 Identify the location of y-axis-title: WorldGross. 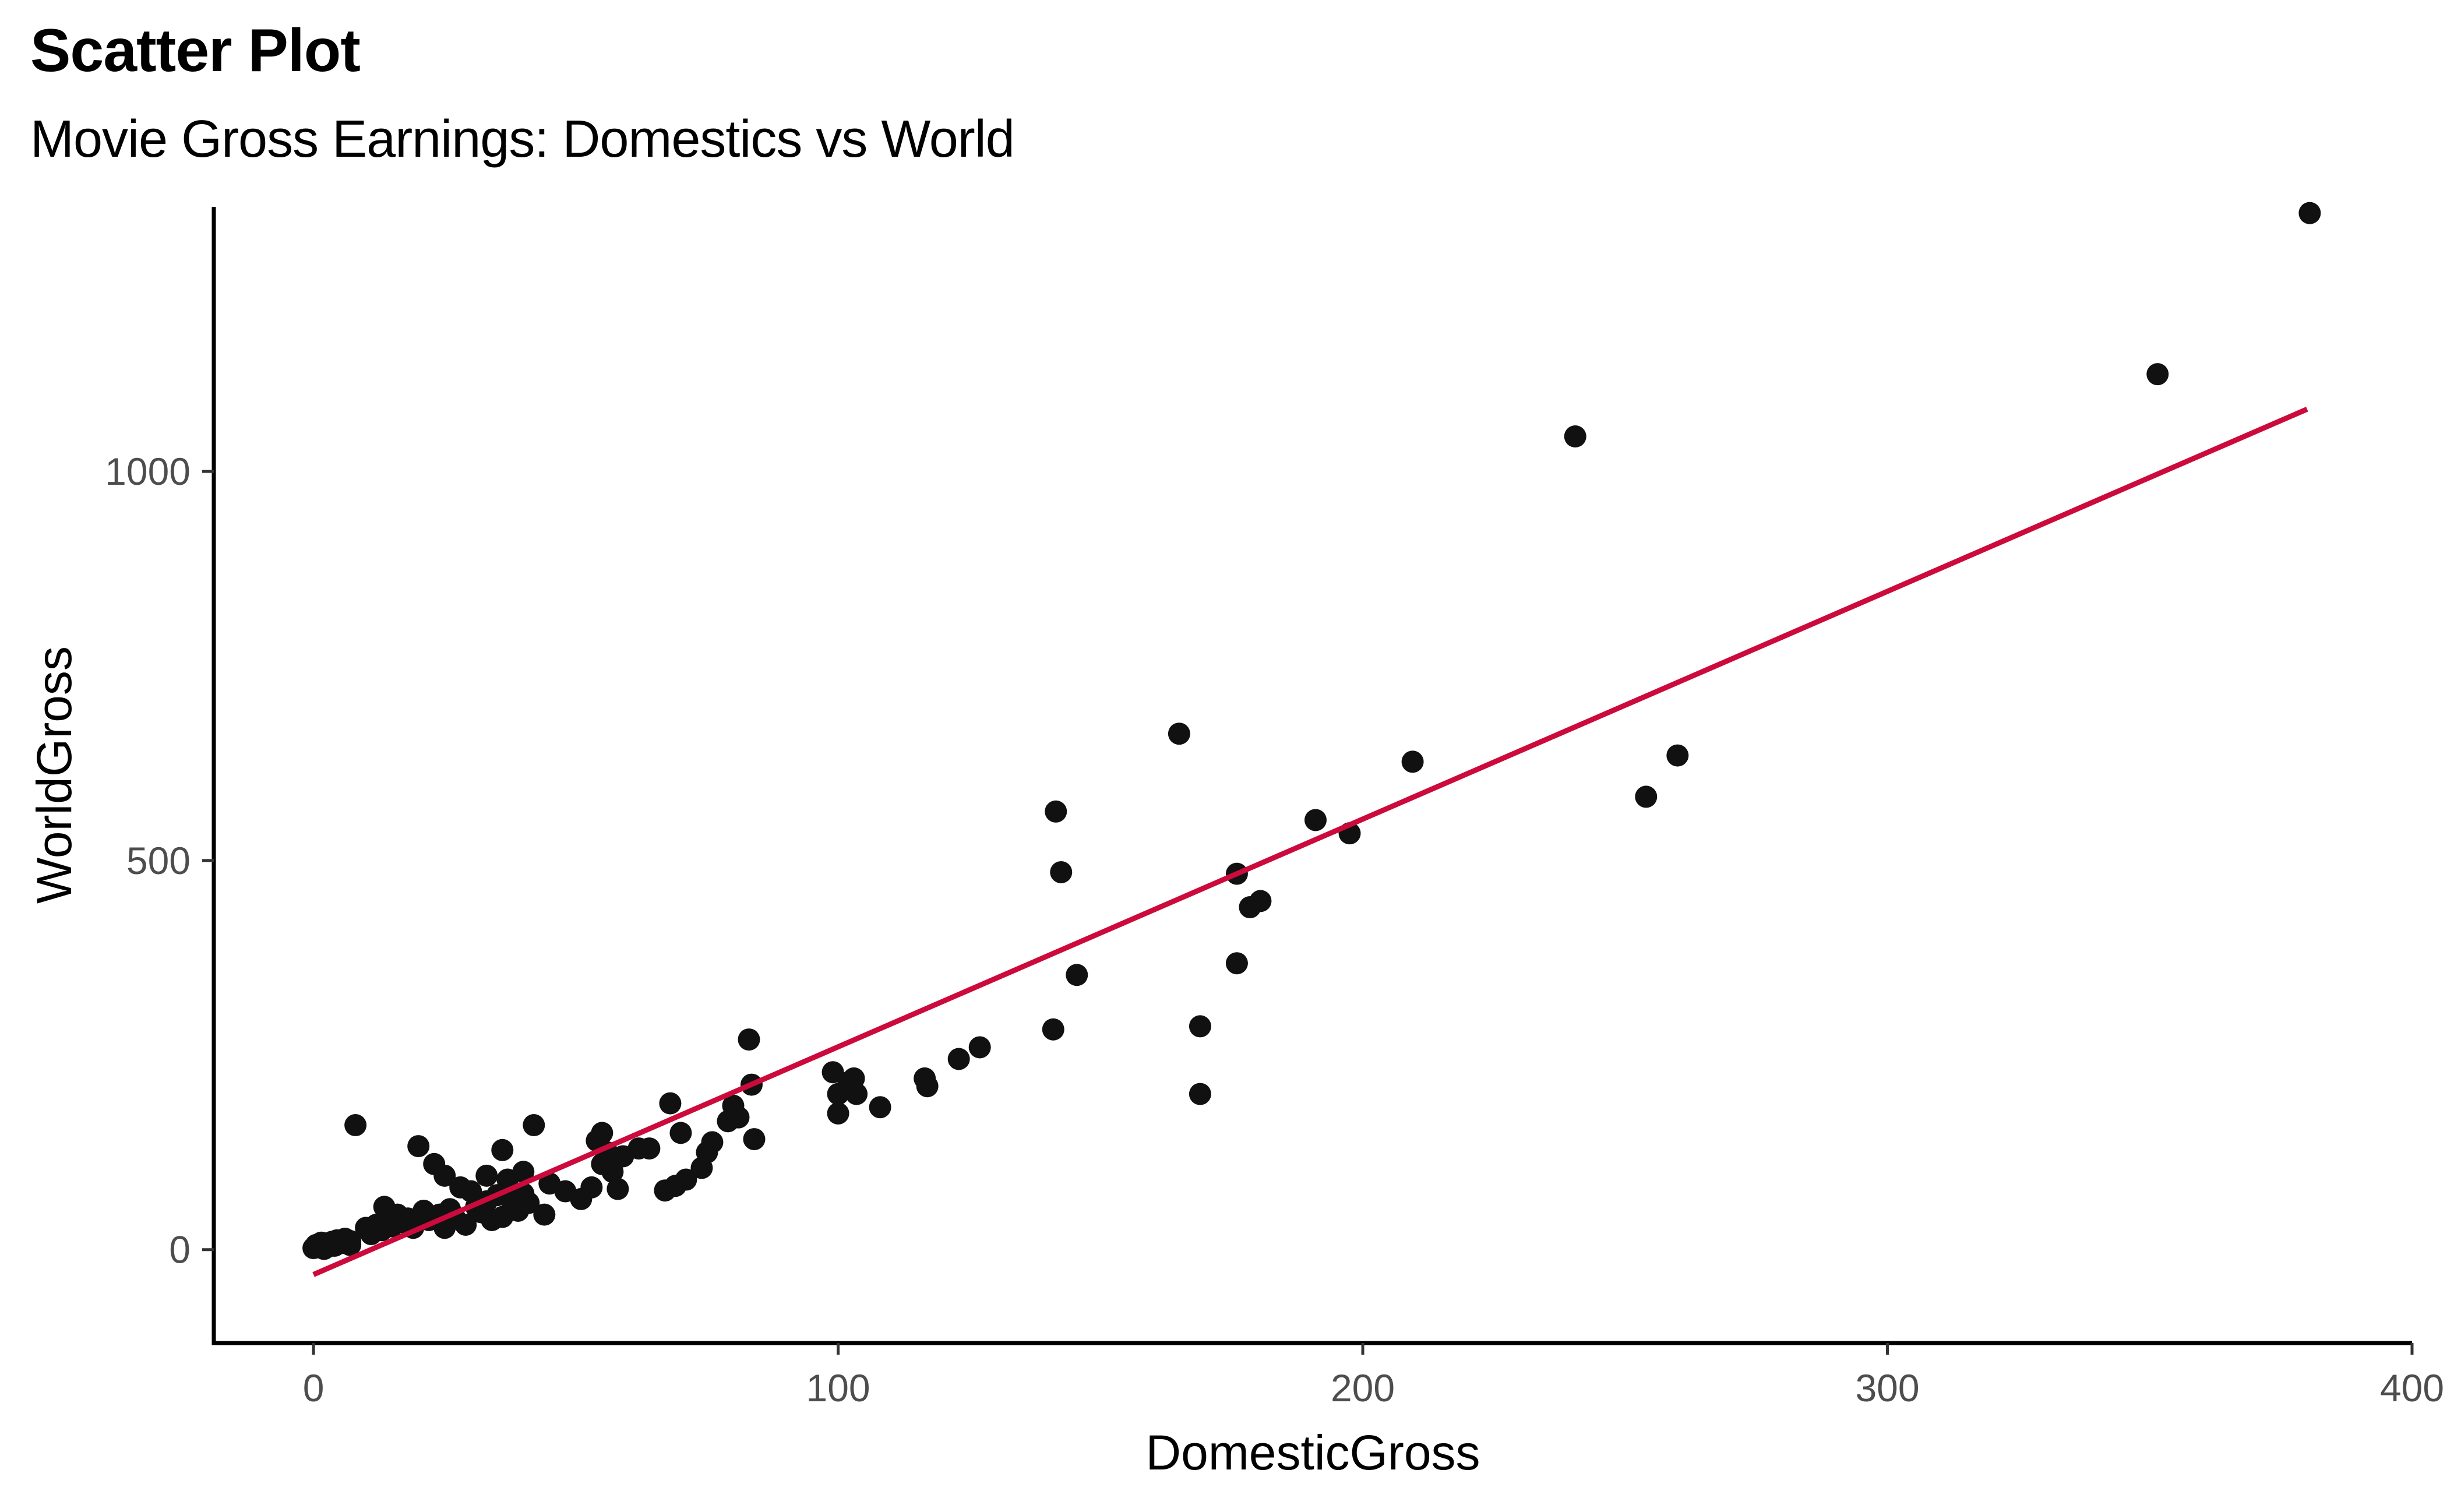
(54, 775).